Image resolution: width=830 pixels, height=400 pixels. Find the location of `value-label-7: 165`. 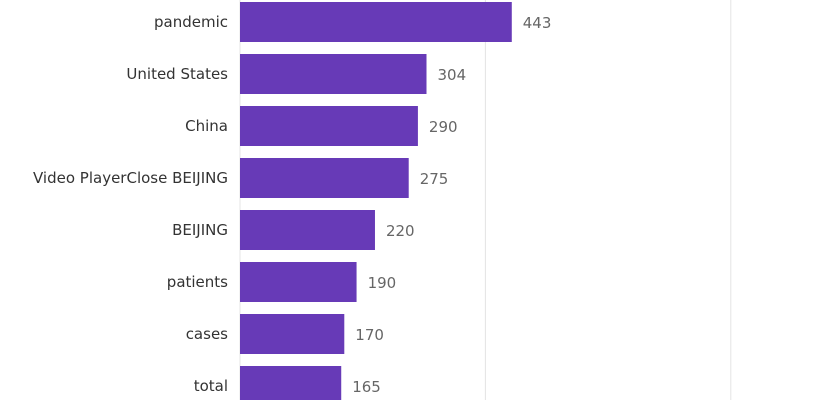

value-label-7: 165 is located at coordinates (366, 387).